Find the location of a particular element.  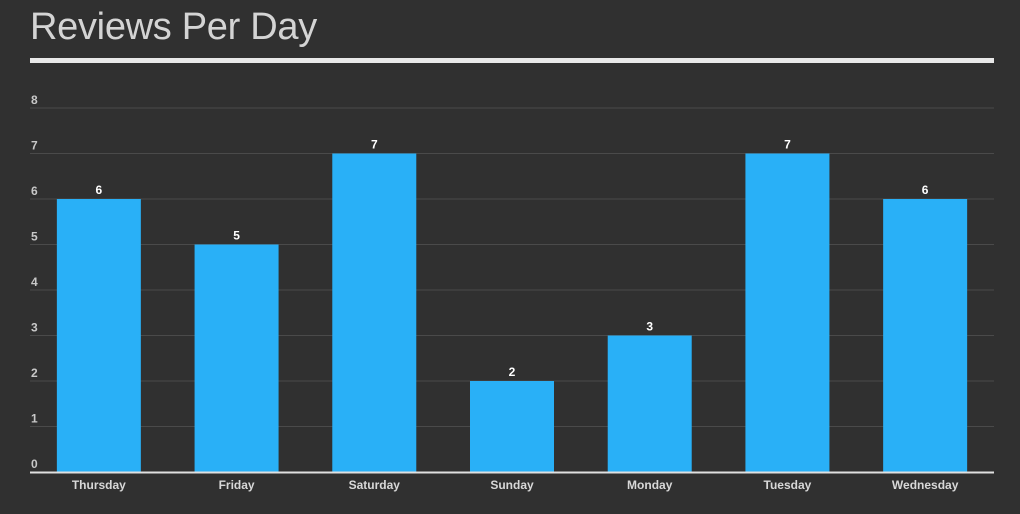

y-tick-label: 7 is located at coordinates (34, 146).